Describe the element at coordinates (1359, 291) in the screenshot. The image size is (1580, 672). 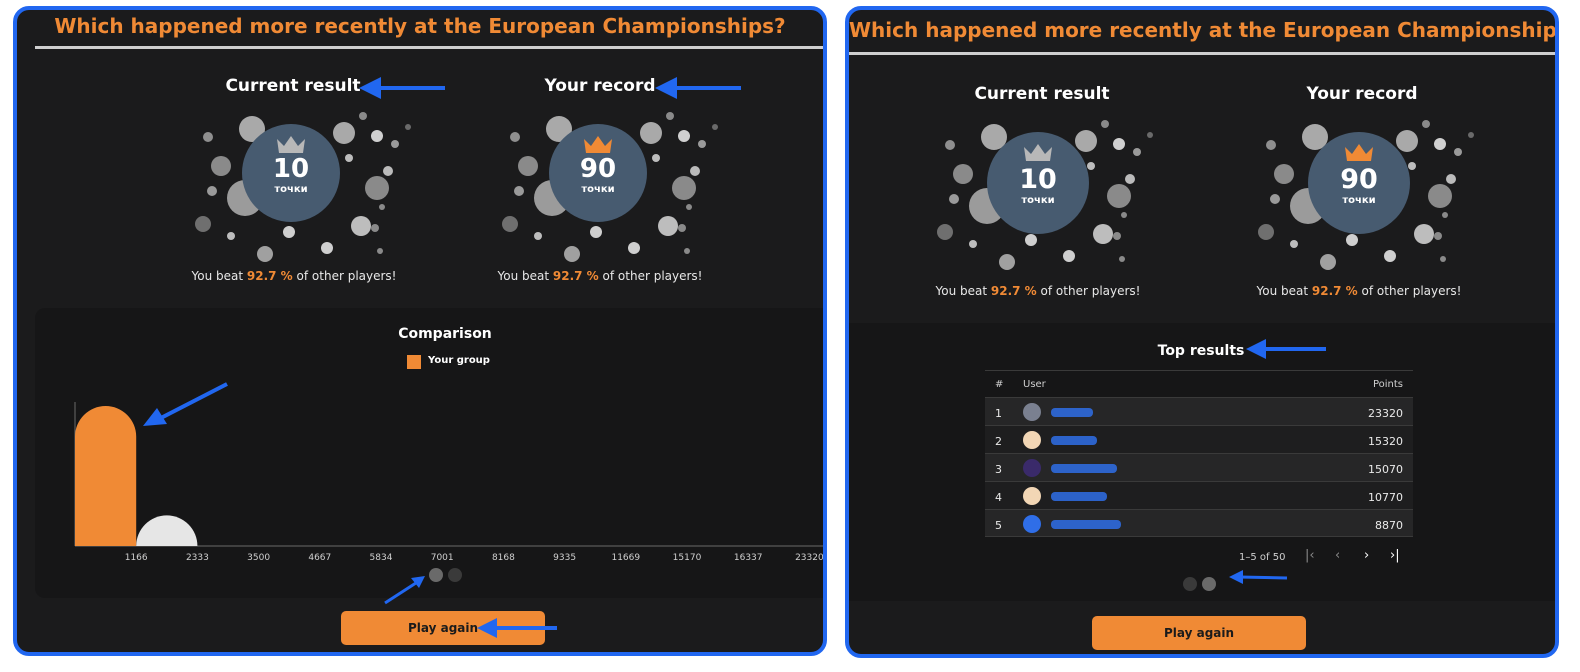
I see `record-beat-text: You beat 92.7 % of other players!` at that location.